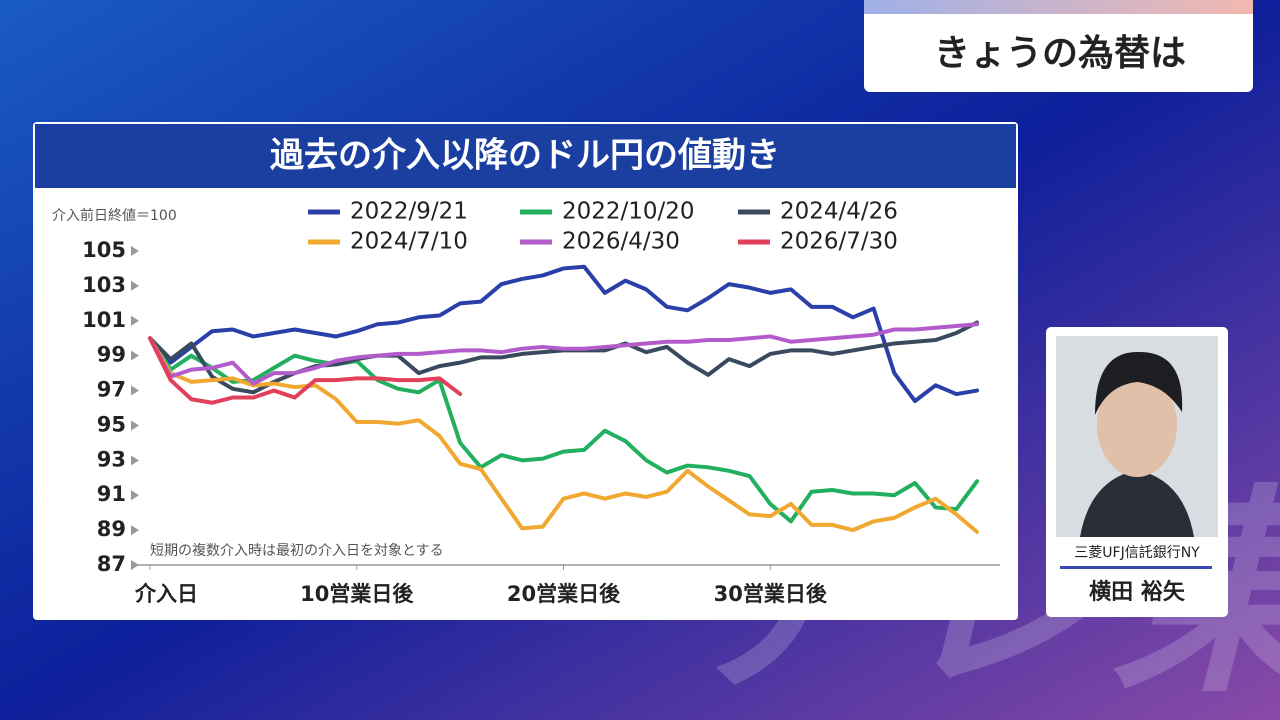 This screenshot has height=720, width=1280. Describe the element at coordinates (1137, 503) in the screenshot. I see `photo-body` at that location.